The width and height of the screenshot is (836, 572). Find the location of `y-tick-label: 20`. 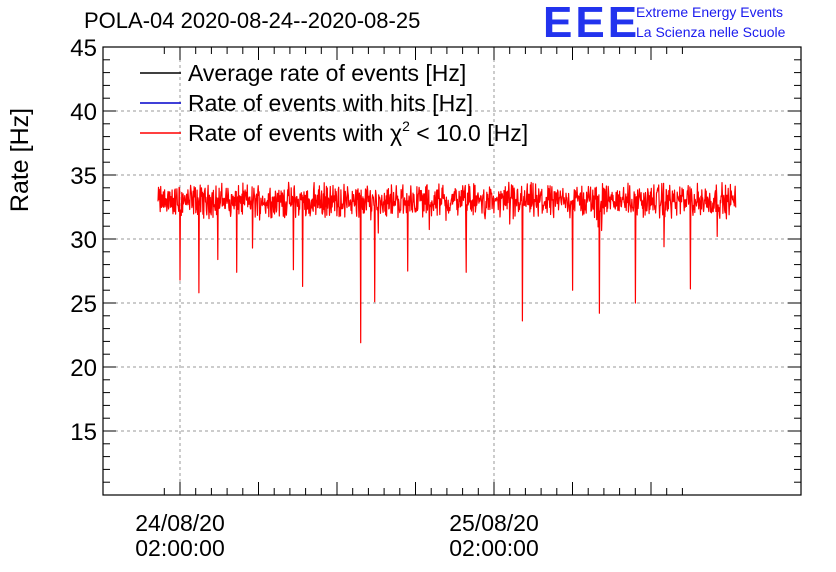

y-tick-label: 20 is located at coordinates (83, 368).